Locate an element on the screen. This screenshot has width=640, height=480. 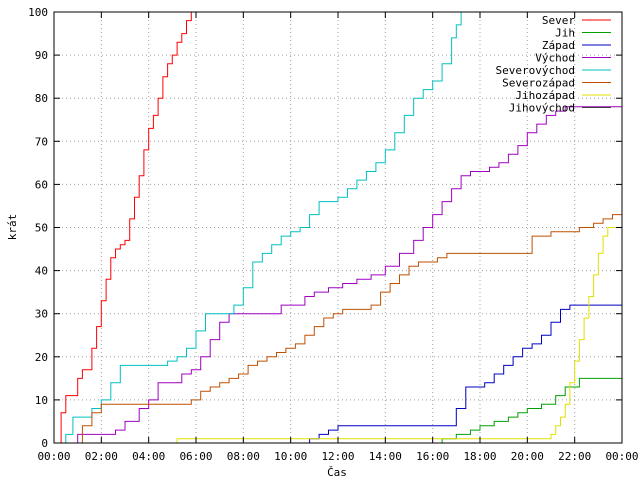
x-tick-label: 18:00 is located at coordinates (479, 456).